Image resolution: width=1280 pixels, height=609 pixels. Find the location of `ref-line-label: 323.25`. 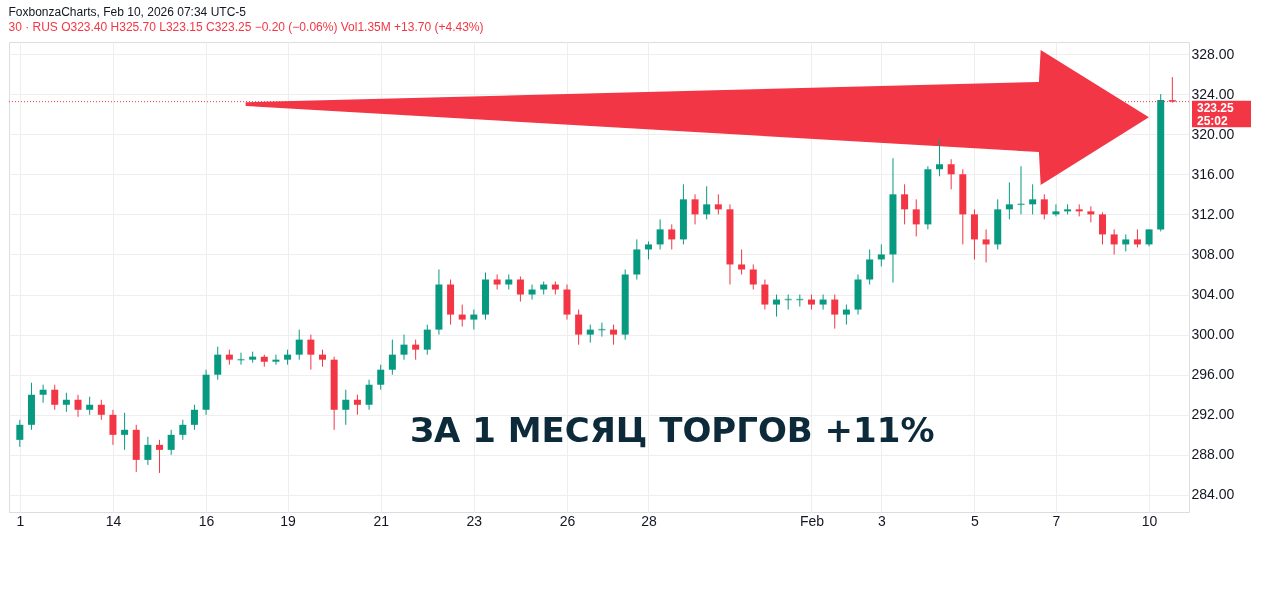

ref-line-label: 323.25 is located at coordinates (1216, 107).